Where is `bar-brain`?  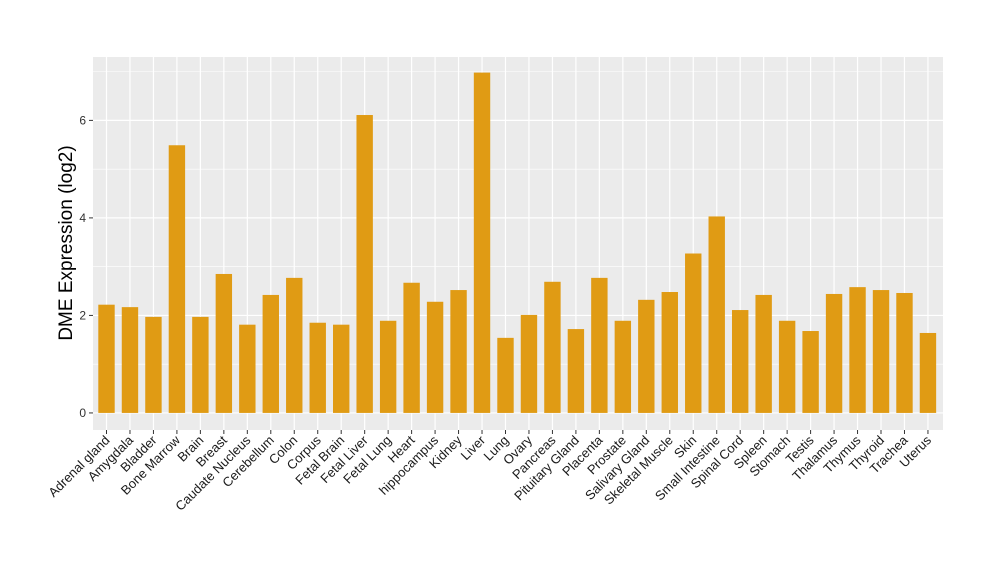 bar-brain is located at coordinates (200, 364).